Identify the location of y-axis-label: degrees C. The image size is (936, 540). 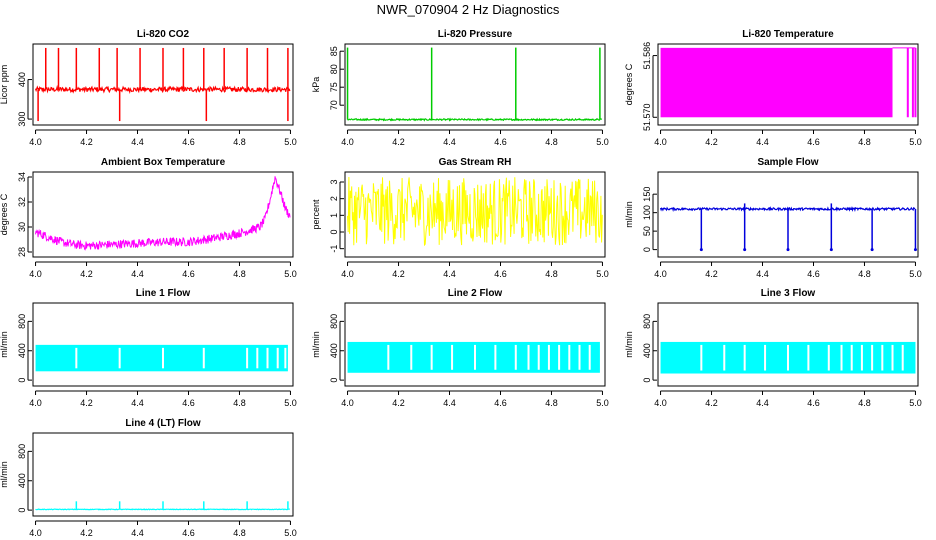
(4, 214).